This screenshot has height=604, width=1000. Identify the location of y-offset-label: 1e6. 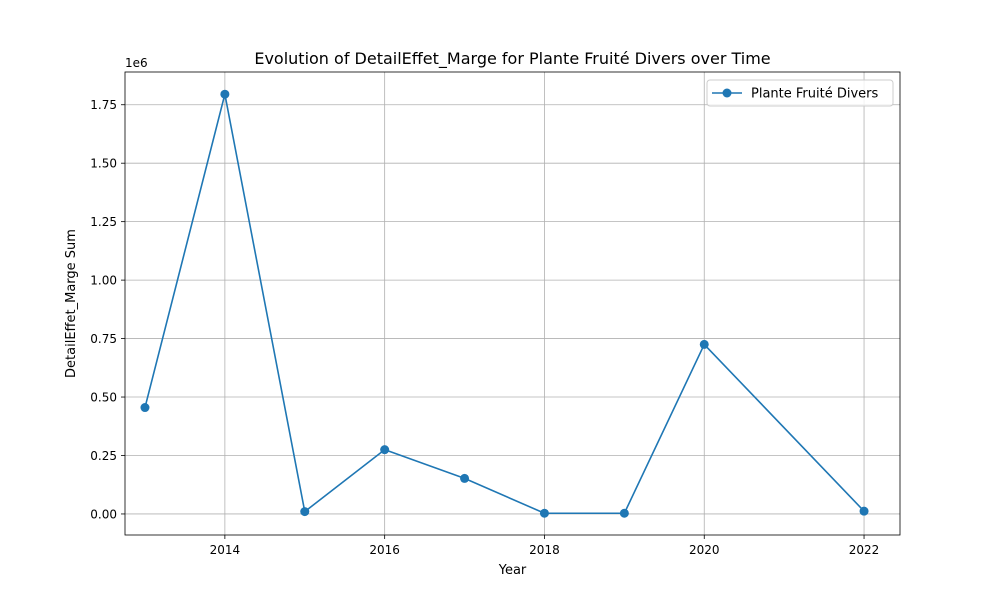
(136, 63).